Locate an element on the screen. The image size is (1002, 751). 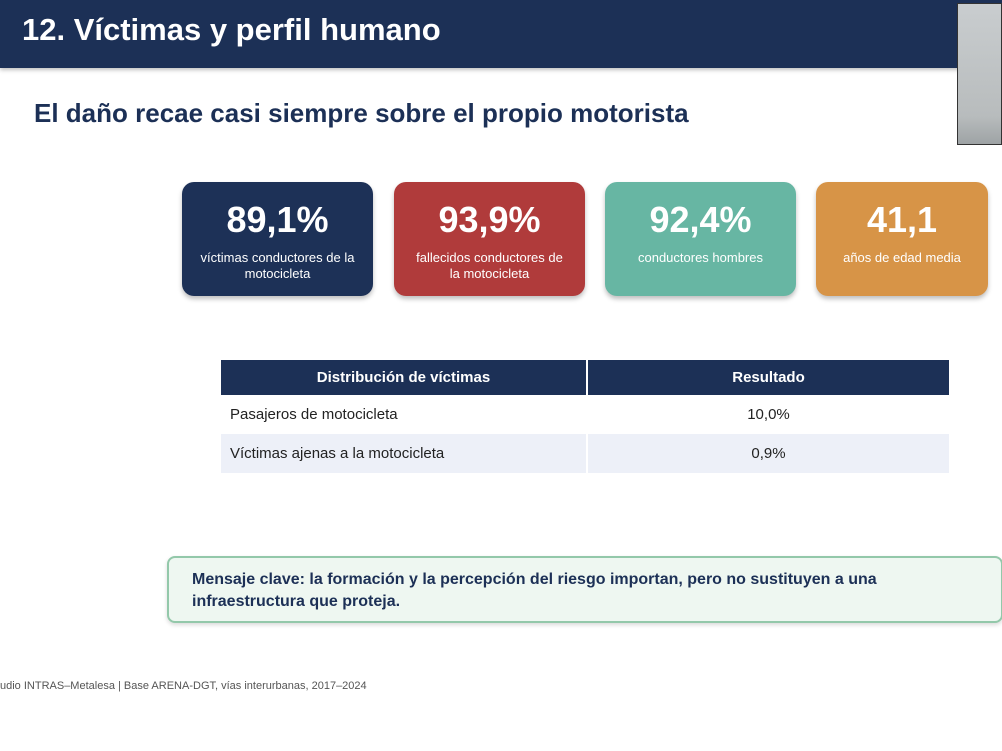
kpi-card: 92,4% conductores hombres is located at coordinates (700, 239).